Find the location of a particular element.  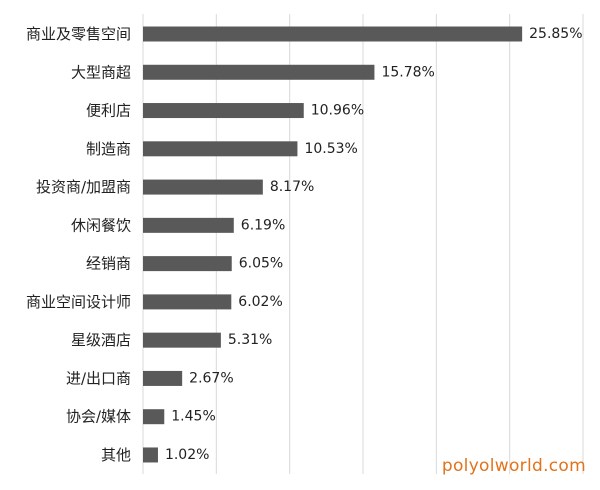

value-label: 1.02% is located at coordinates (187, 455).